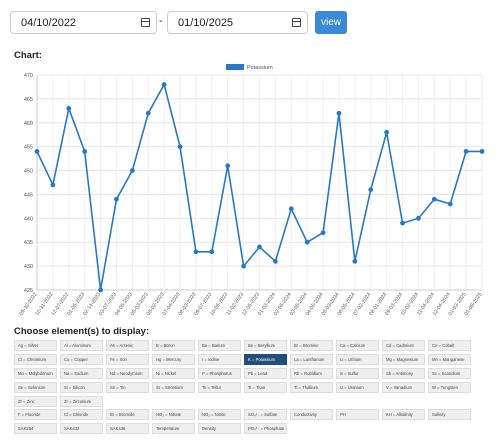  I want to click on element-option: Sn = Tin, so click(127, 387).